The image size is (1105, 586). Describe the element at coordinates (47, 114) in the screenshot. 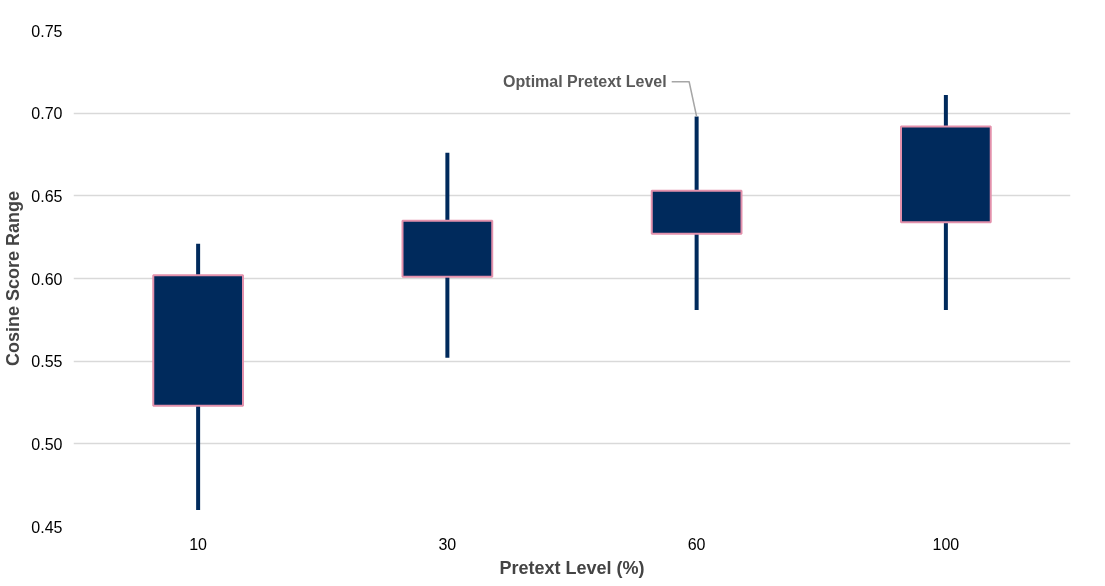

I see `y-tick-label: 0.70` at that location.